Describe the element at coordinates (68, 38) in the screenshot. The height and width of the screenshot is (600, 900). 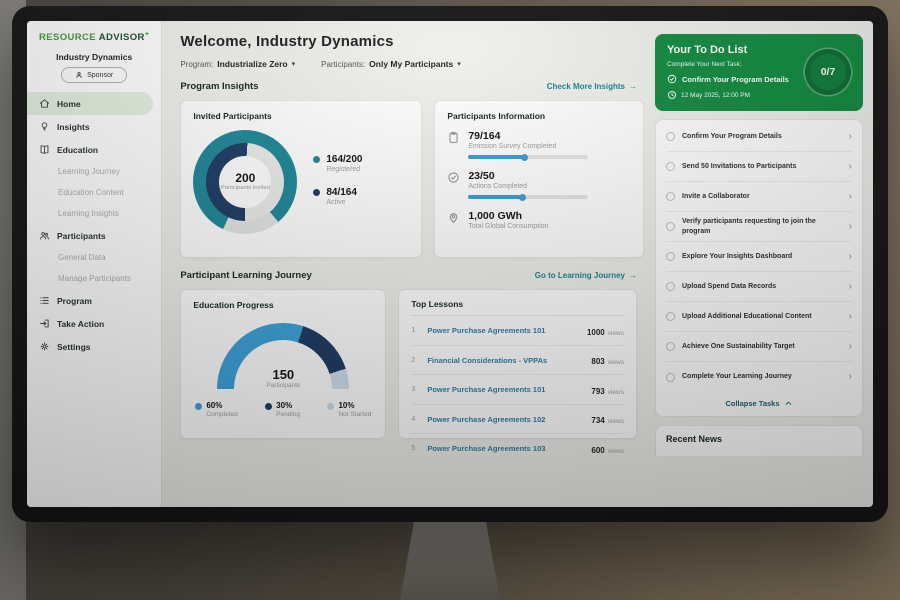
I see `logo-primary: RESOURCE` at that location.